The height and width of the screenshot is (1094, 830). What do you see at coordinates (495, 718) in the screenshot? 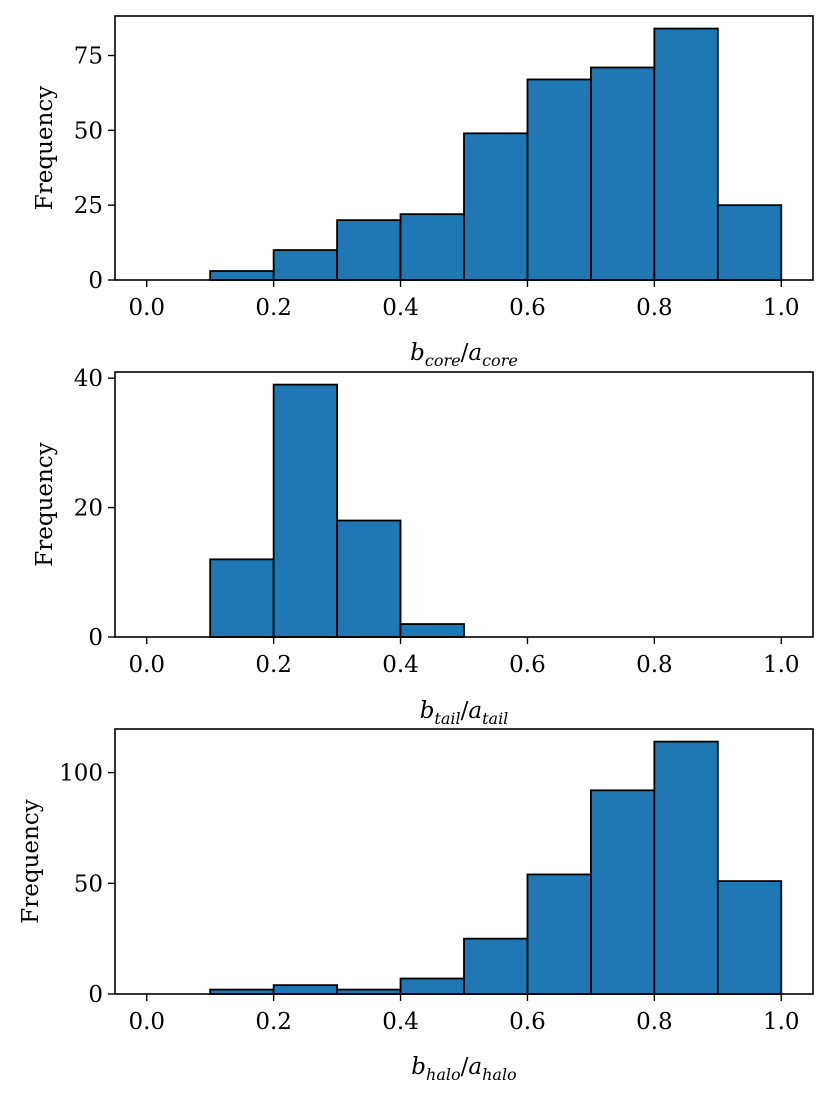
I see `x-axis-label-den-sub: tail` at bounding box center [495, 718].